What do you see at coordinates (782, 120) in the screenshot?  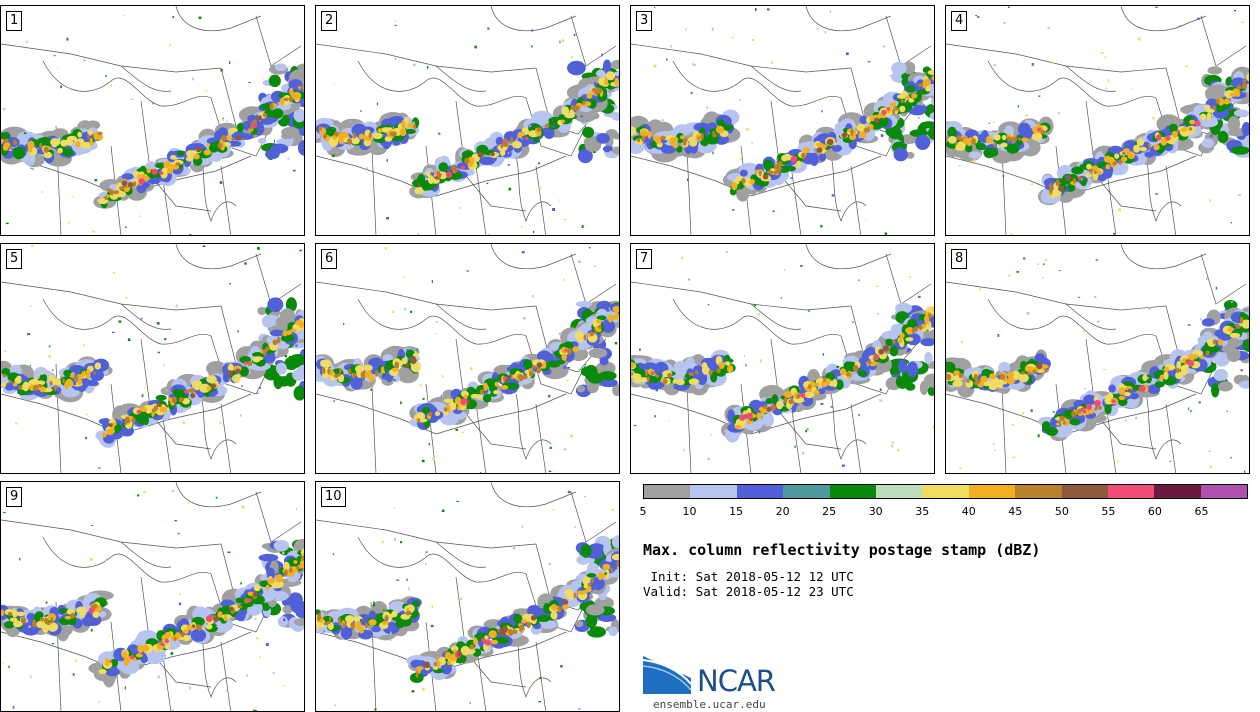 I see `ensemble-member-panel: 3` at bounding box center [782, 120].